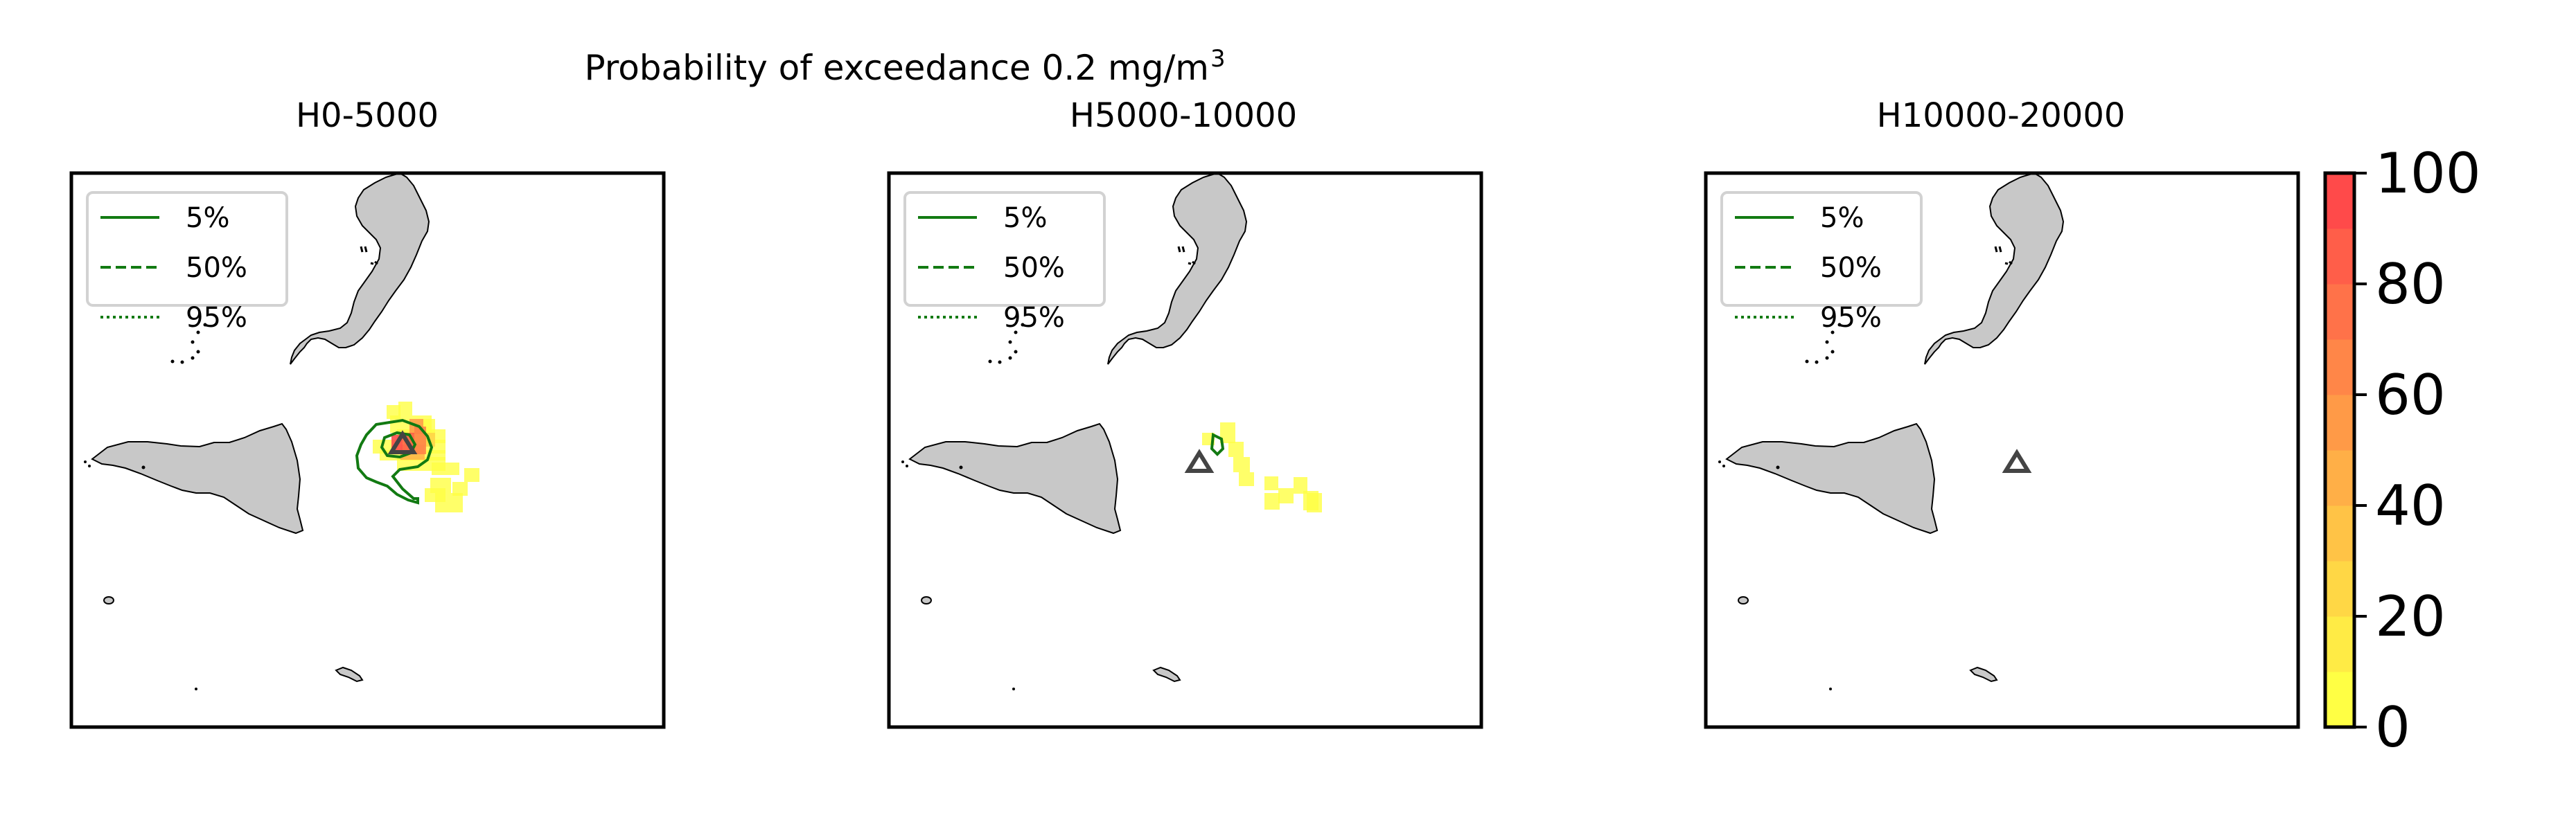 The image size is (2576, 815). Describe the element at coordinates (2392, 727) in the screenshot. I see `colorbar-tick-label: 0` at that location.